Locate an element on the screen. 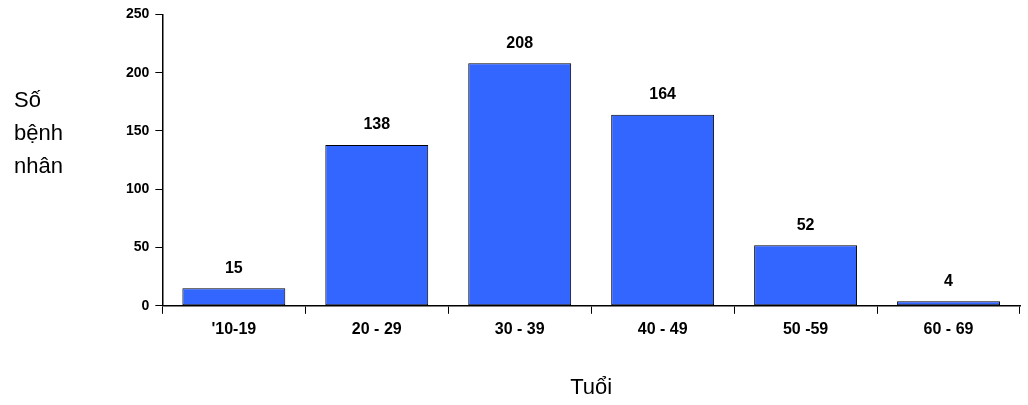 The width and height of the screenshot is (1028, 405). data-label: 15 is located at coordinates (233, 267).